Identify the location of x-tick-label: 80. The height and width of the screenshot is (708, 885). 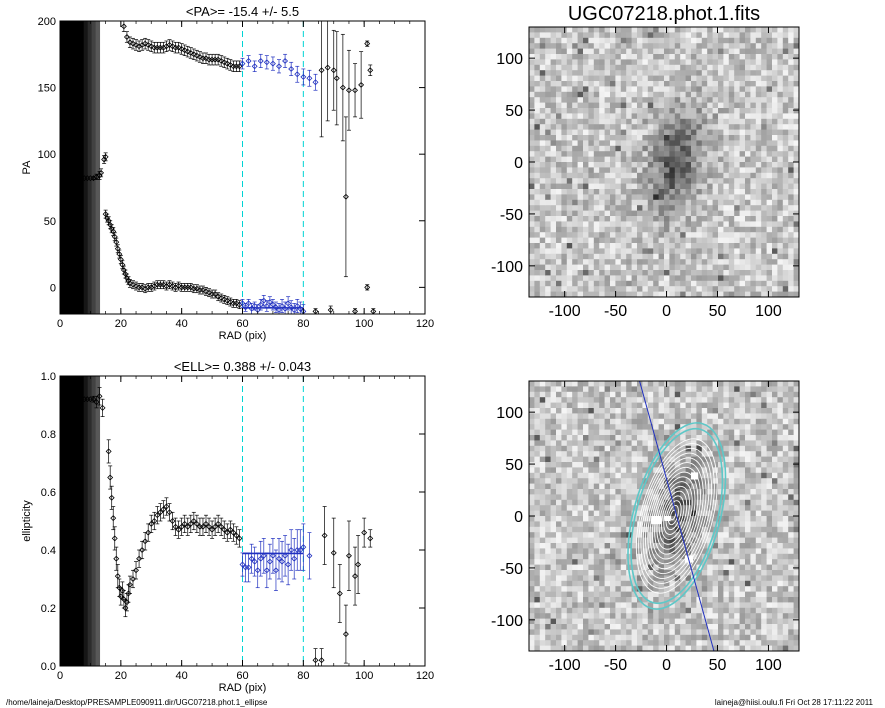
(303, 676).